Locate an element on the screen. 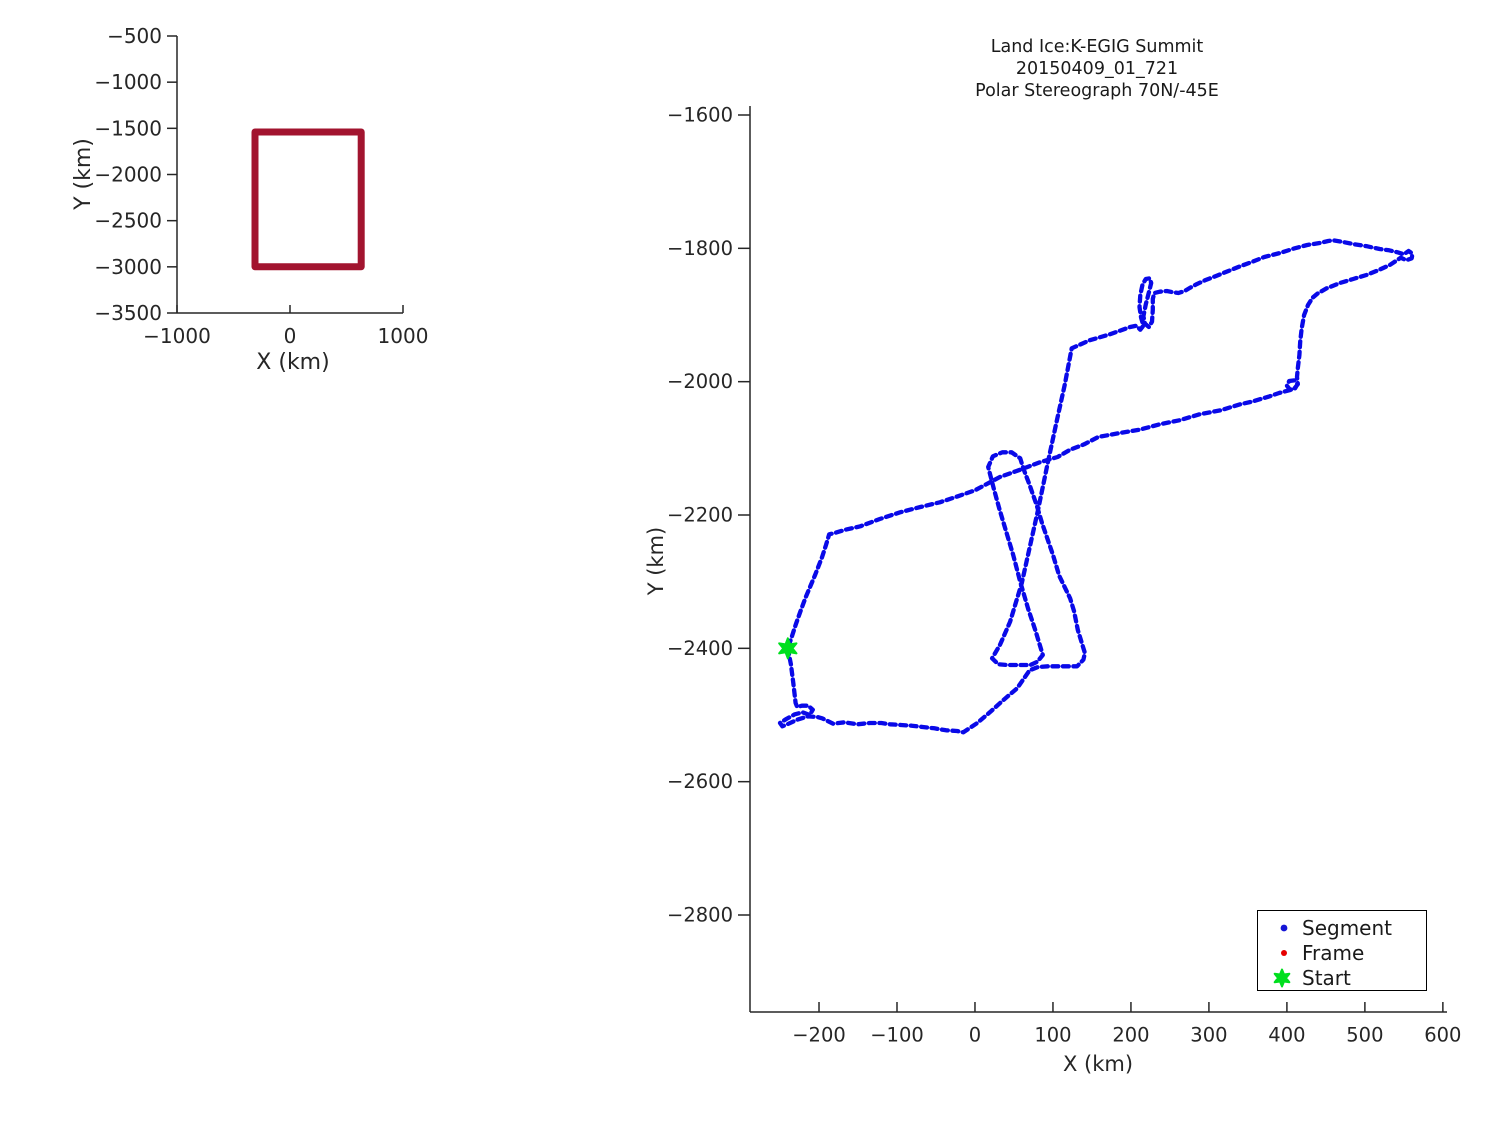 This screenshot has width=1500, height=1125. start-marker-icon is located at coordinates (1282, 977).